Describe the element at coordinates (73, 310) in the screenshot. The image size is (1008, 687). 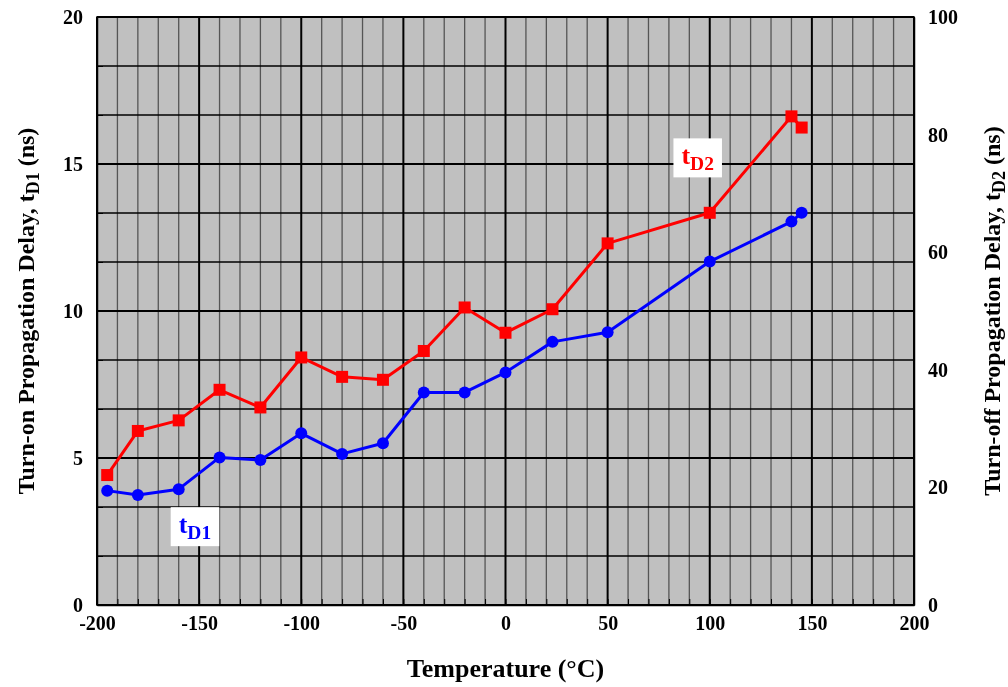
I see `y-tick-label: 10` at that location.